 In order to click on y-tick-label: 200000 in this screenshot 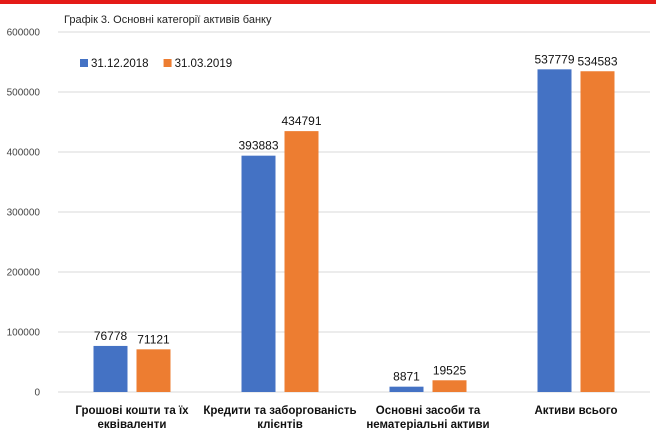, I will do `click(24, 273)`.